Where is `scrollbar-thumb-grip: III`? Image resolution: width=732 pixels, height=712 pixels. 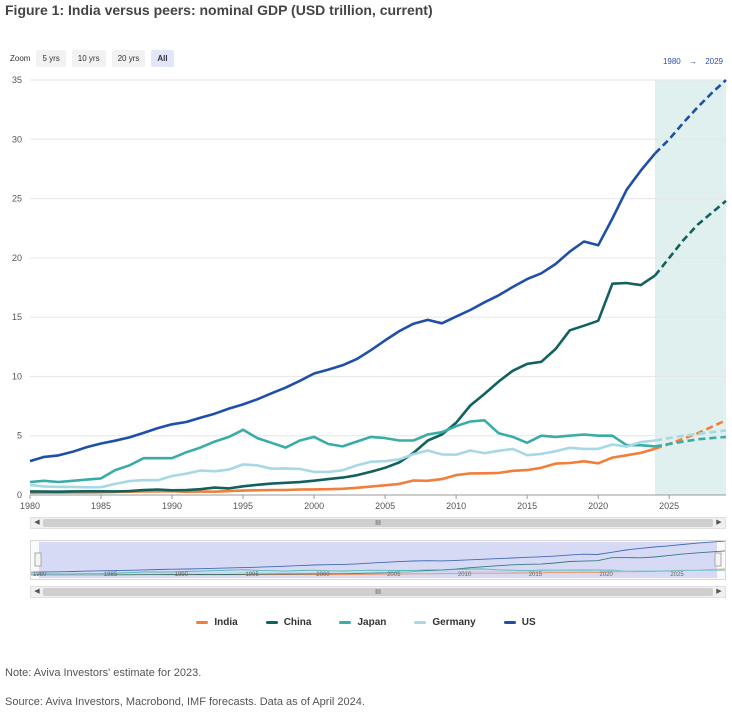
scrollbar-thumb-grip: III is located at coordinates (378, 523).